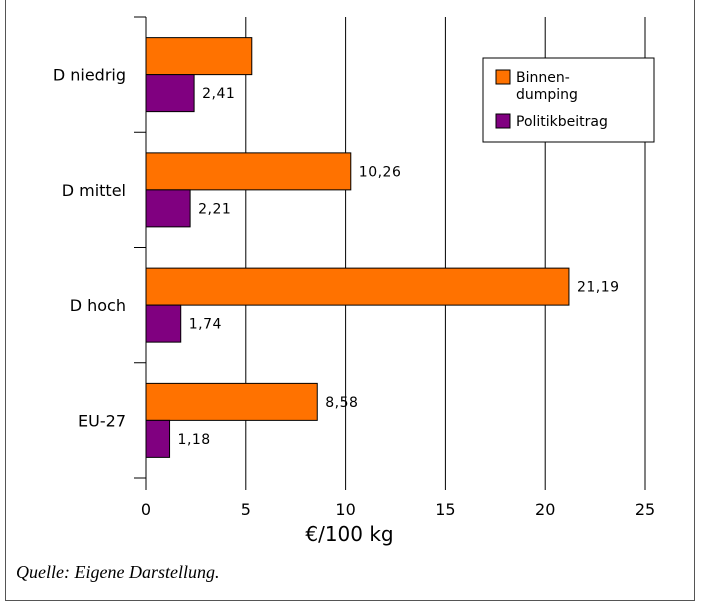 This screenshot has width=707, height=605. Describe the element at coordinates (562, 122) in the screenshot. I see `legend-label-1: Politikbeitrag` at that location.